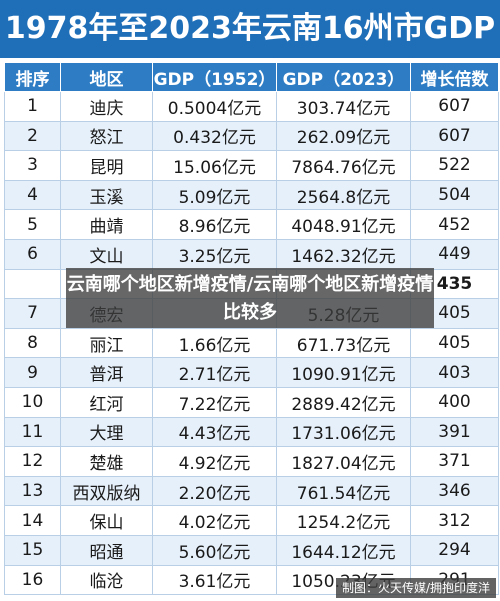  Describe the element at coordinates (106, 491) in the screenshot. I see `cell-region: 西双版纳` at that location.